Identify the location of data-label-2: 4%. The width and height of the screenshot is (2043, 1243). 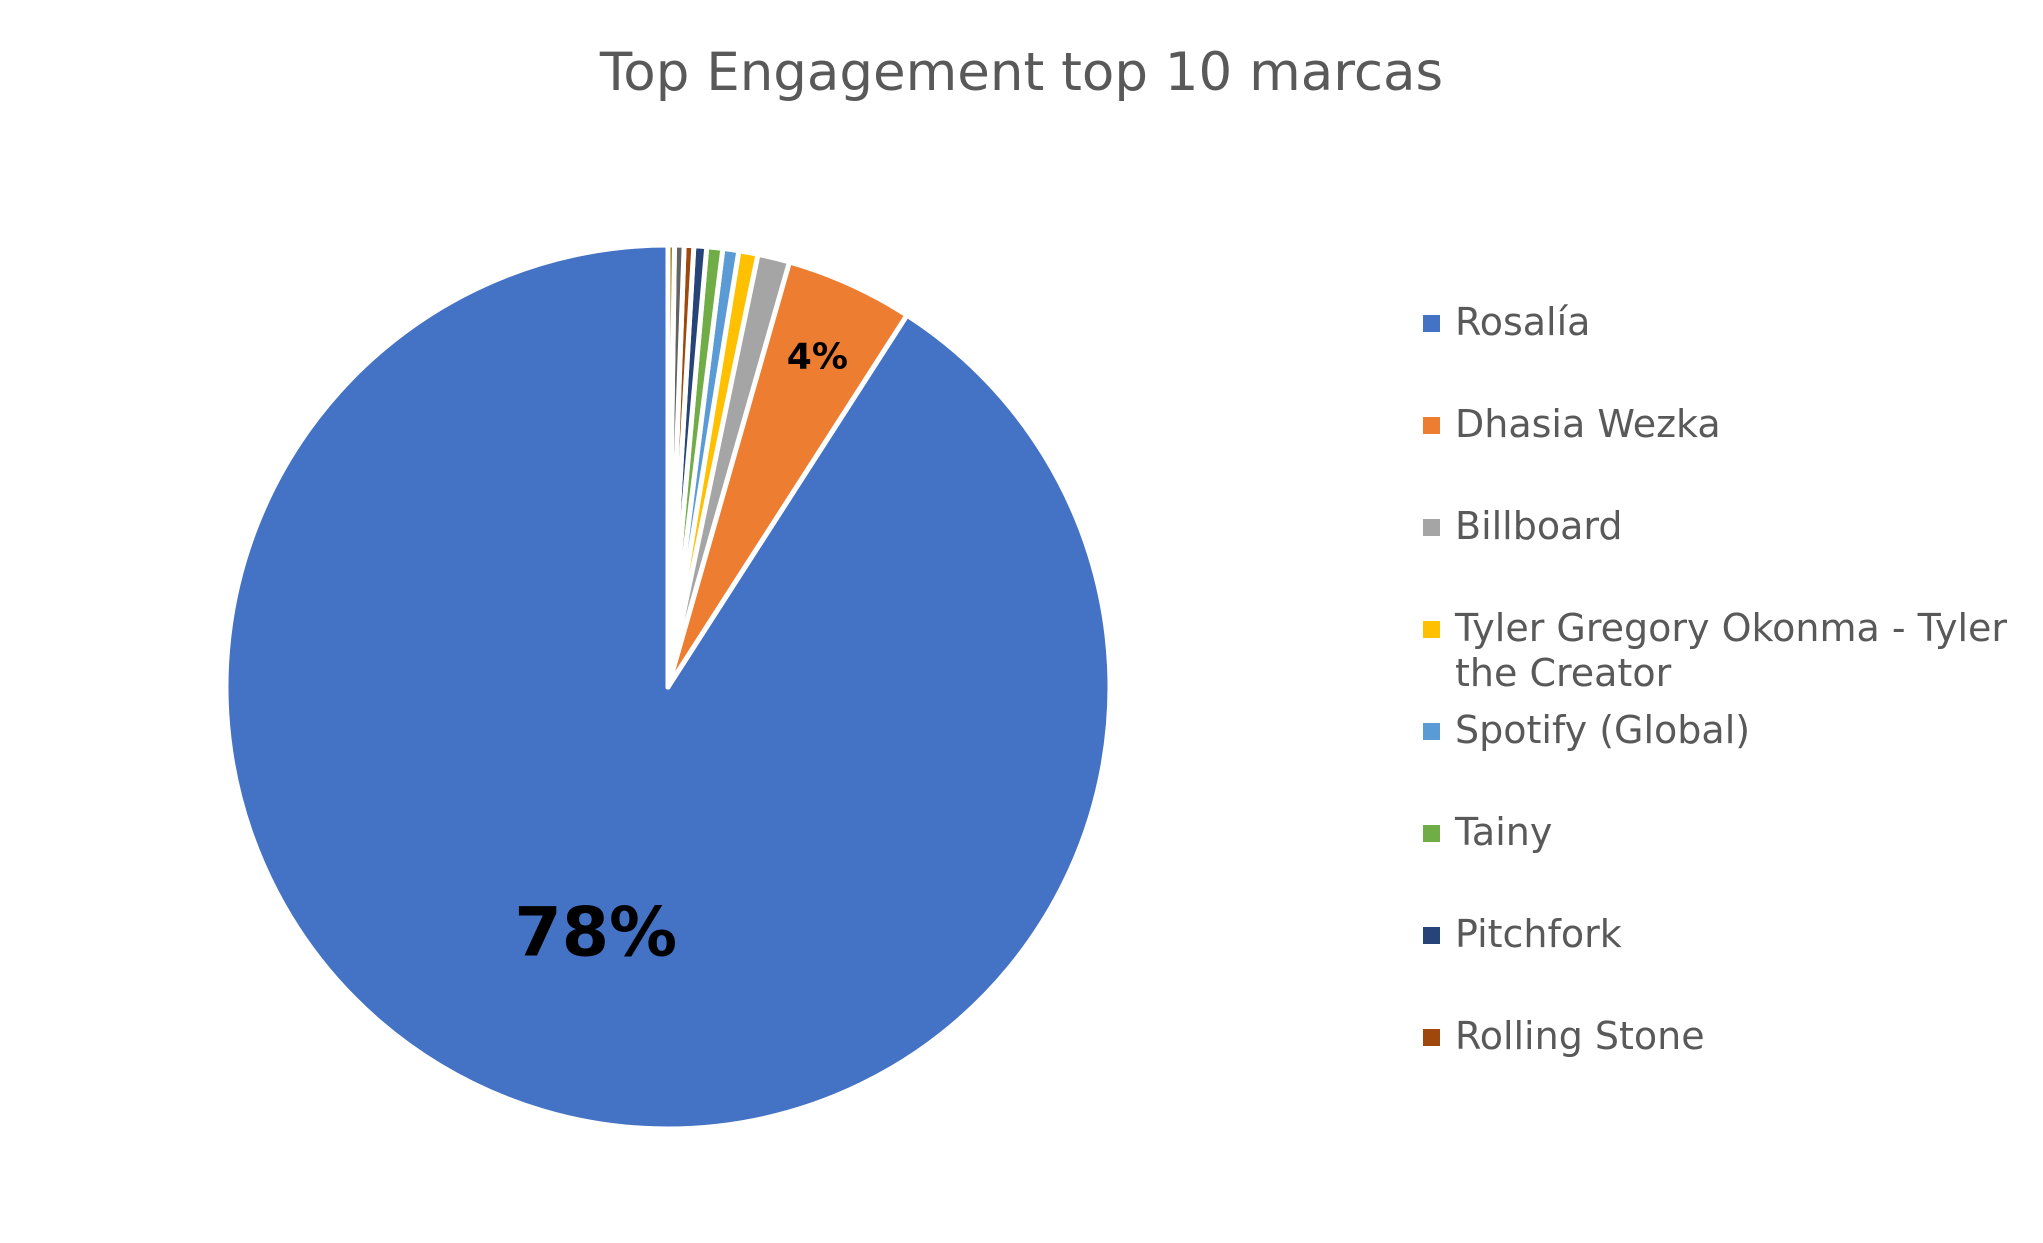
(817, 356).